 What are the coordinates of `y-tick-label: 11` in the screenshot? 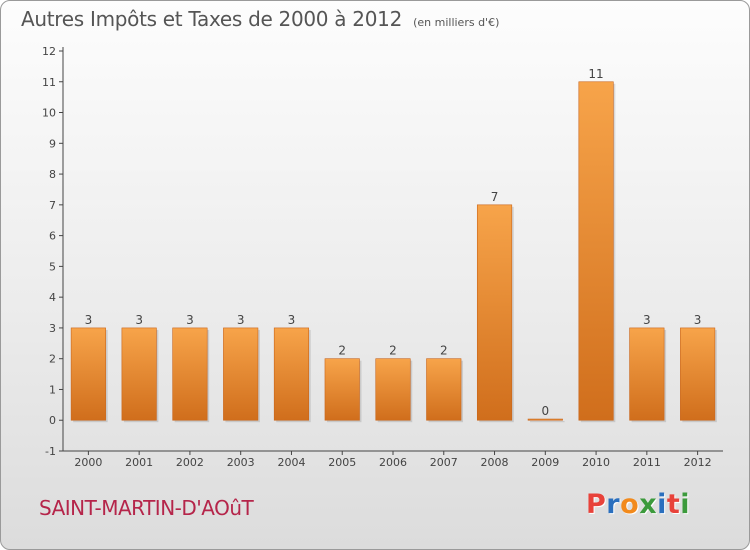 It's located at (49, 82).